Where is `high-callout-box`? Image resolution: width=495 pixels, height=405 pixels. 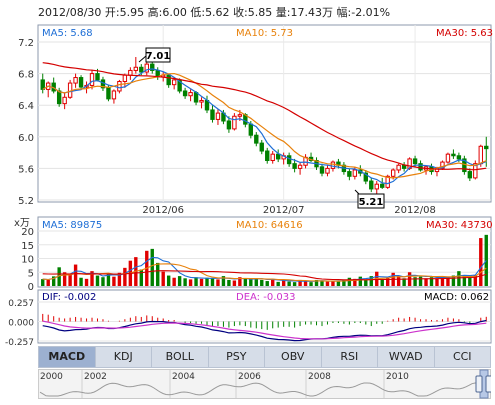
high-callout-box is located at coordinates (158, 55).